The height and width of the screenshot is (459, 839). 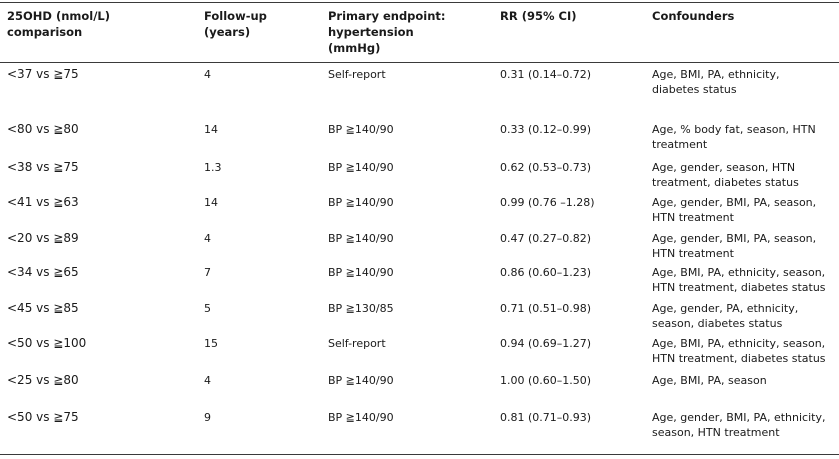 I want to click on cell-followup: 7, so click(x=207, y=272).